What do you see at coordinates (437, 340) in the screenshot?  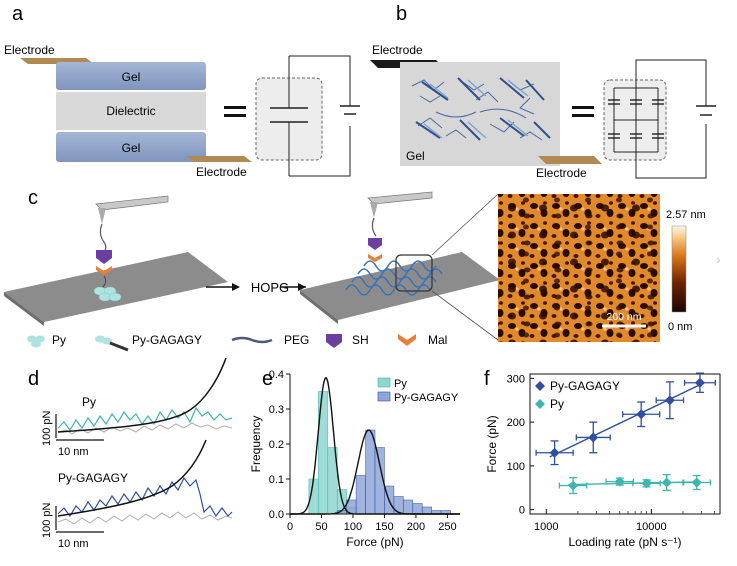 I see `legend-mal: Mal` at bounding box center [437, 340].